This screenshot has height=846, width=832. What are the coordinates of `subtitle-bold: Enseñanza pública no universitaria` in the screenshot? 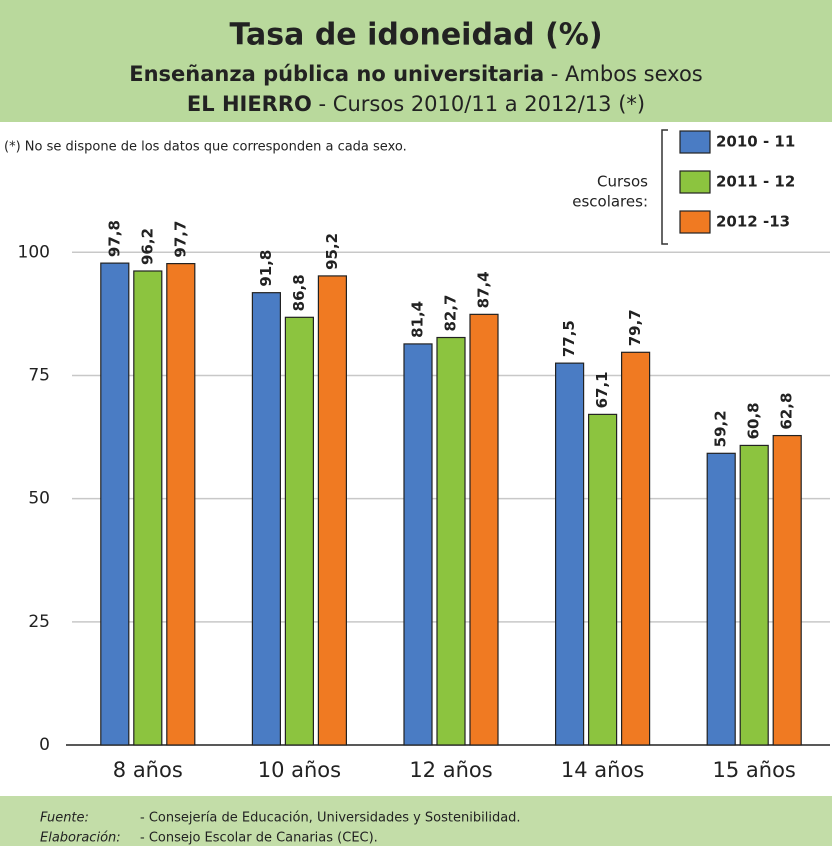 It's located at (336, 74).